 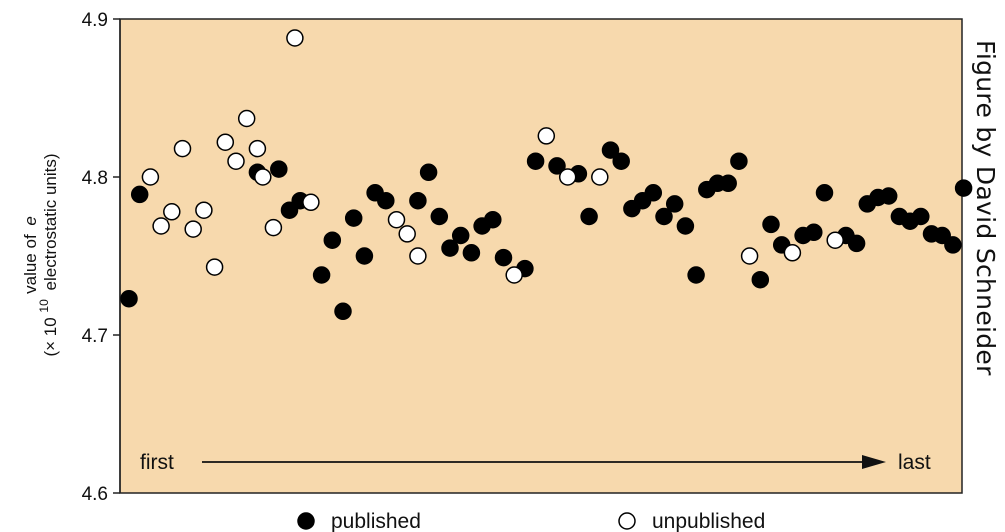 I want to click on x-axis-arrow: first last, so click(x=535, y=462).